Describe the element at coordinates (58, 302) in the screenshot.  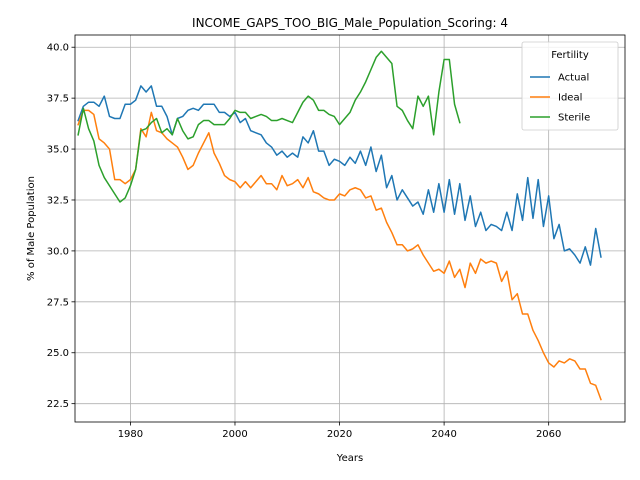
I see `y-tick-label: 27.5` at that location.